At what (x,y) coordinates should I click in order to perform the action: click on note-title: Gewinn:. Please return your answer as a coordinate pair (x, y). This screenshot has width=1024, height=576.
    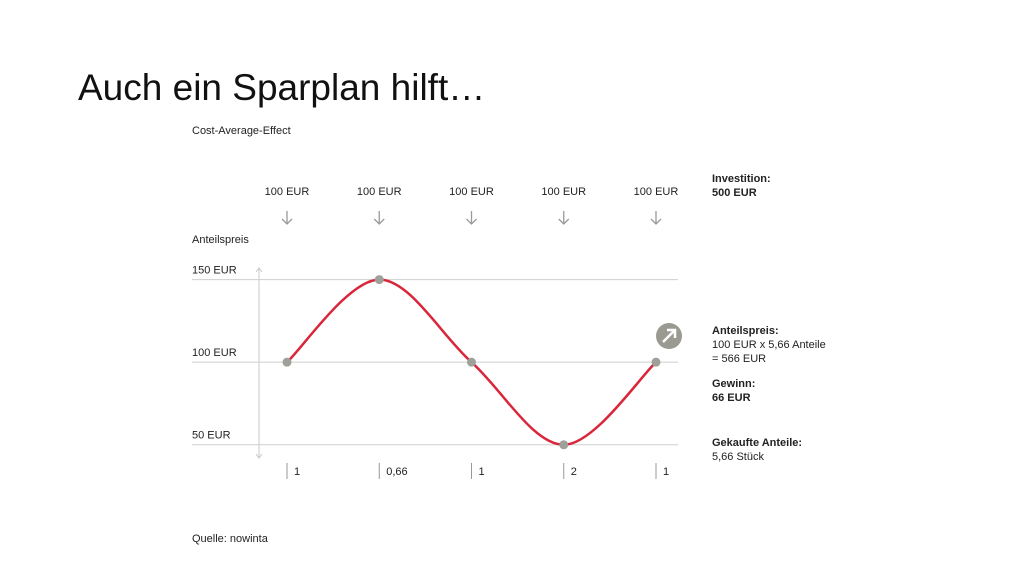
    Looking at the image, I should click on (733, 384).